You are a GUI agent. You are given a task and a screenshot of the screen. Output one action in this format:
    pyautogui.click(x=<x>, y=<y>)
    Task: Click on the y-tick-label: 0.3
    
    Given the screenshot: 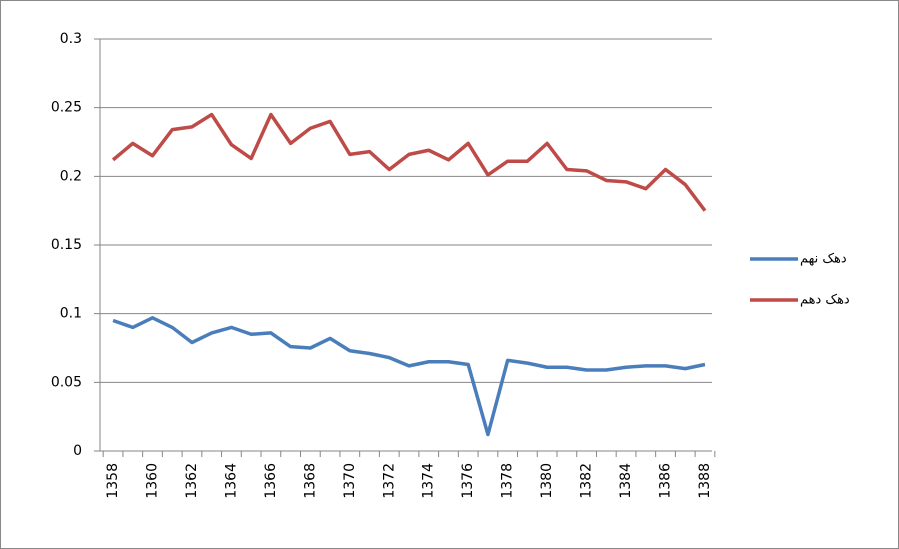 What is the action you would take?
    pyautogui.click(x=71, y=39)
    